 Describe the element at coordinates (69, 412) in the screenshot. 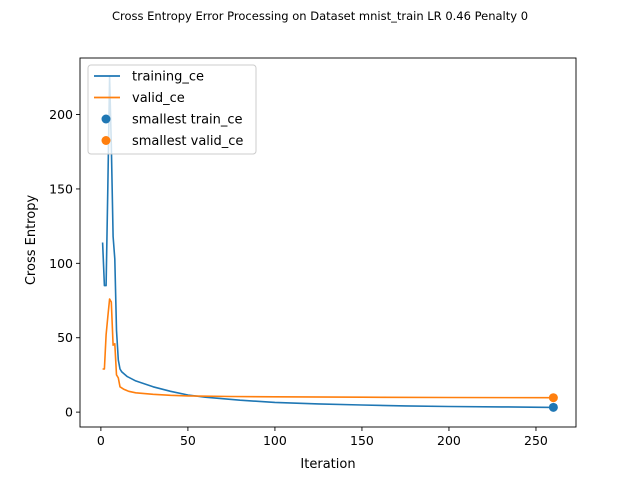

I see `y-tick-label: 0` at that location.